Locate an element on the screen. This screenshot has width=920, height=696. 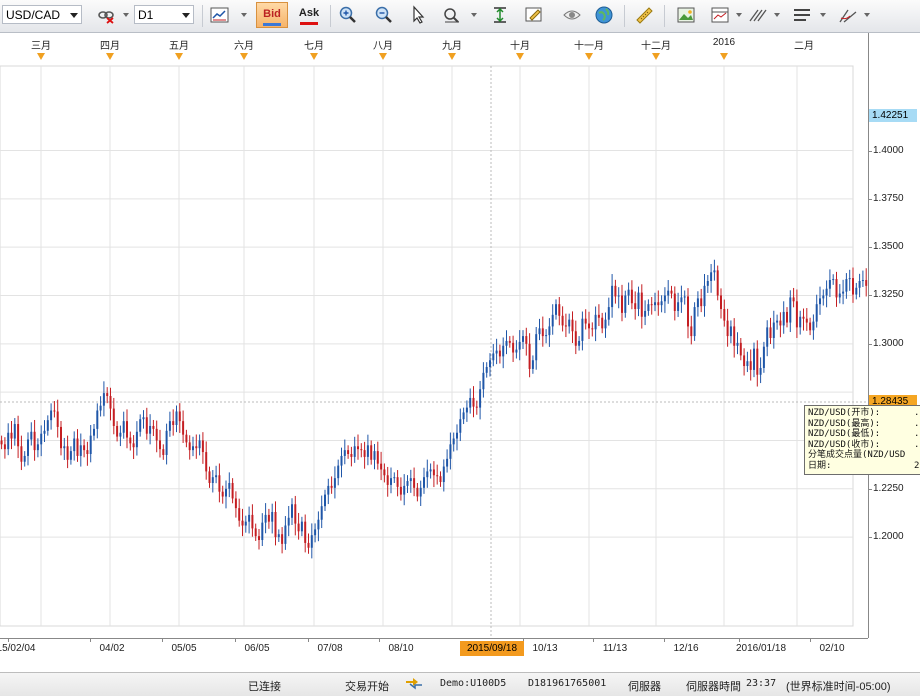
link-dropdown-arrow is located at coordinates (126, 15).